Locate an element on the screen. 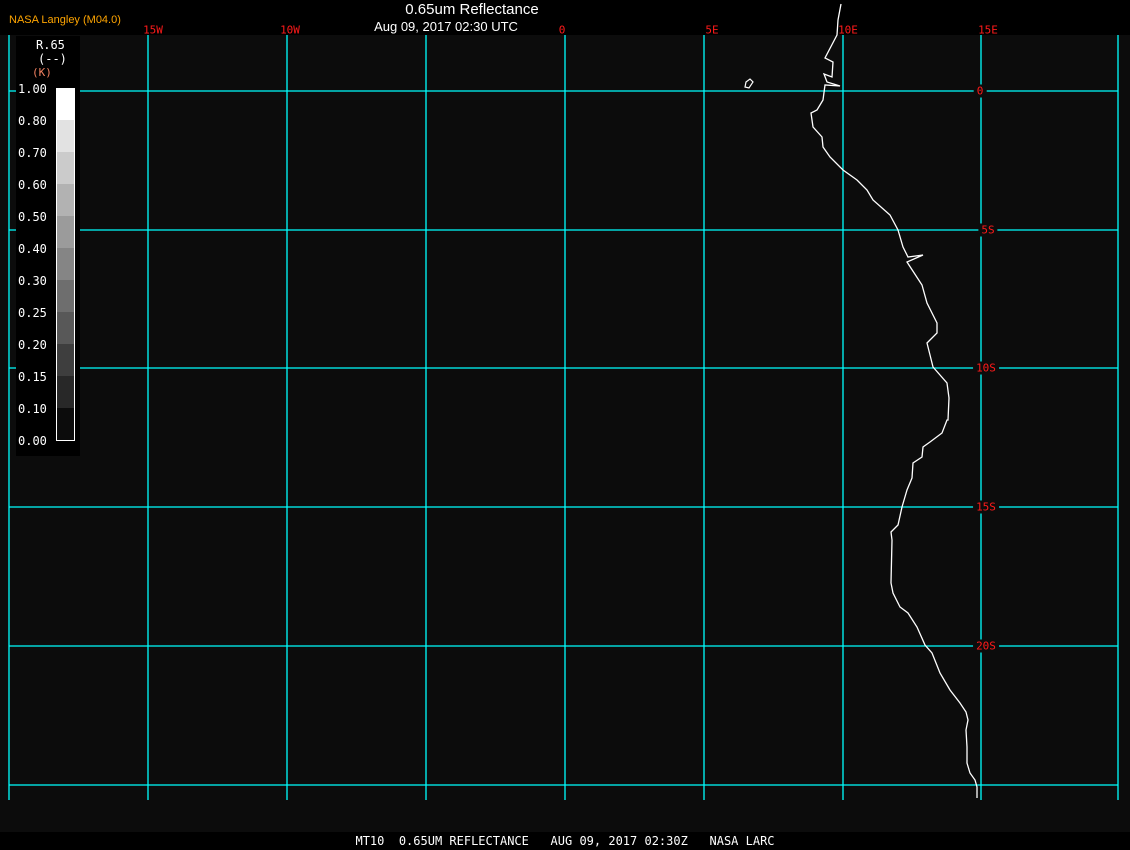  lon-label: 10E is located at coordinates (848, 30).